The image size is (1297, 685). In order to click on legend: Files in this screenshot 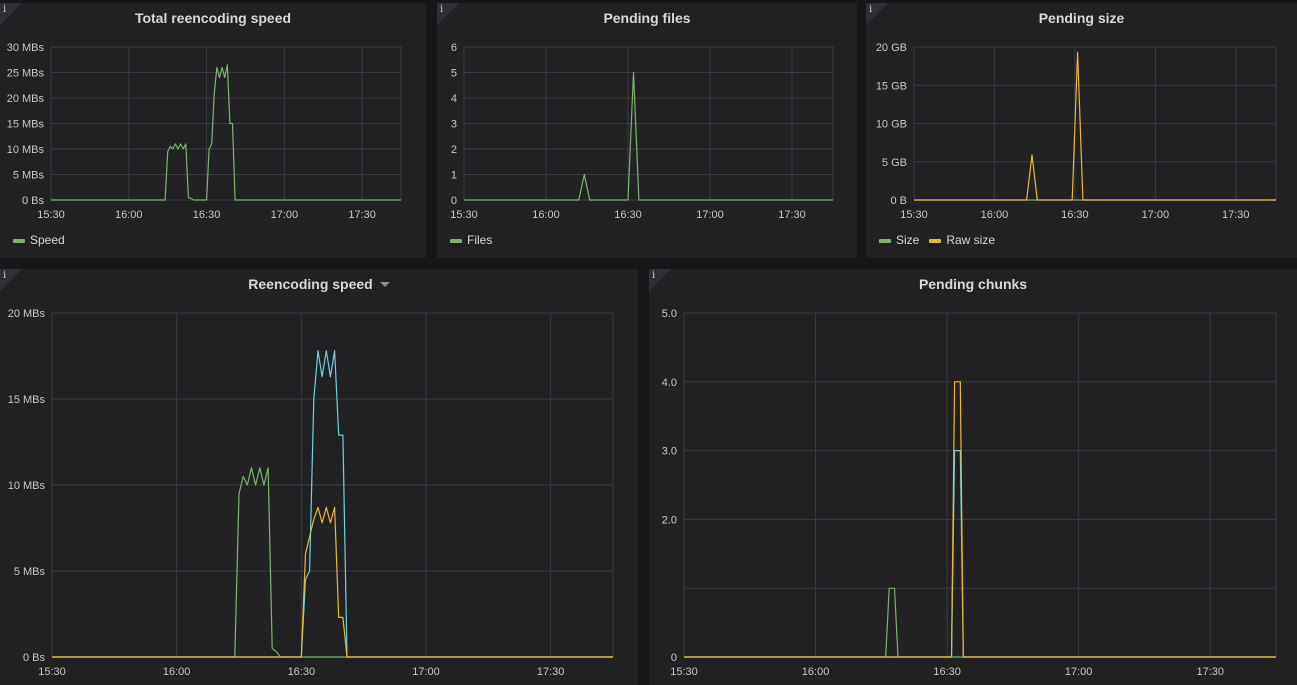, I will do `click(476, 240)`.